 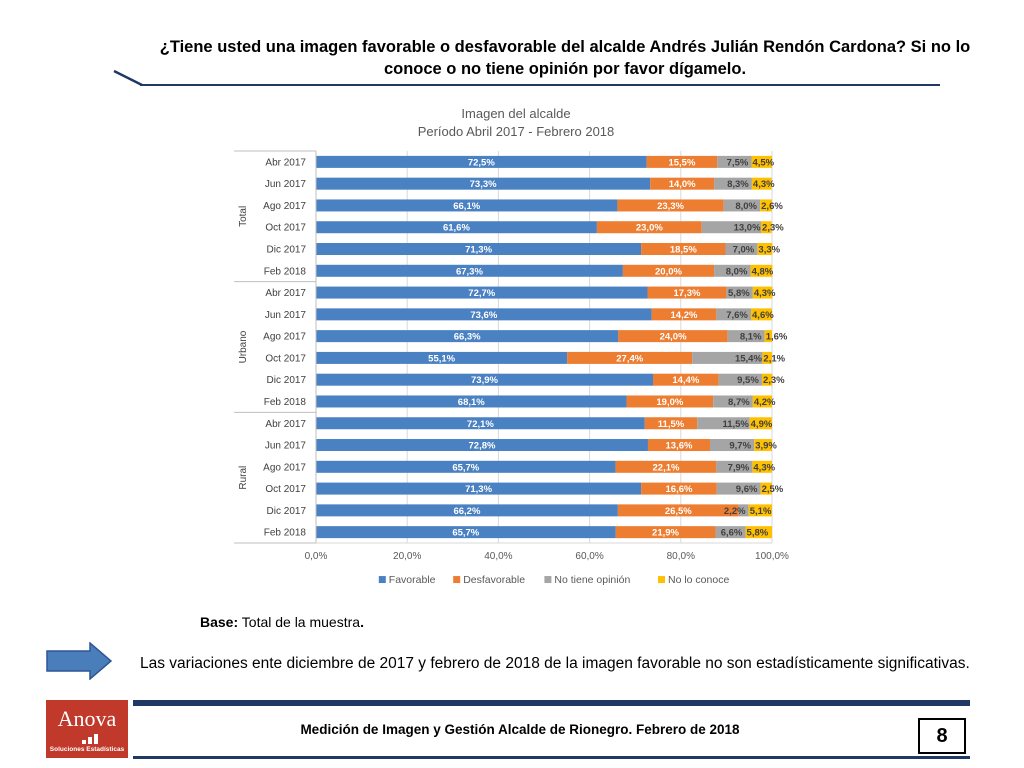 I want to click on legend-label: No lo conoce, so click(x=698, y=580).